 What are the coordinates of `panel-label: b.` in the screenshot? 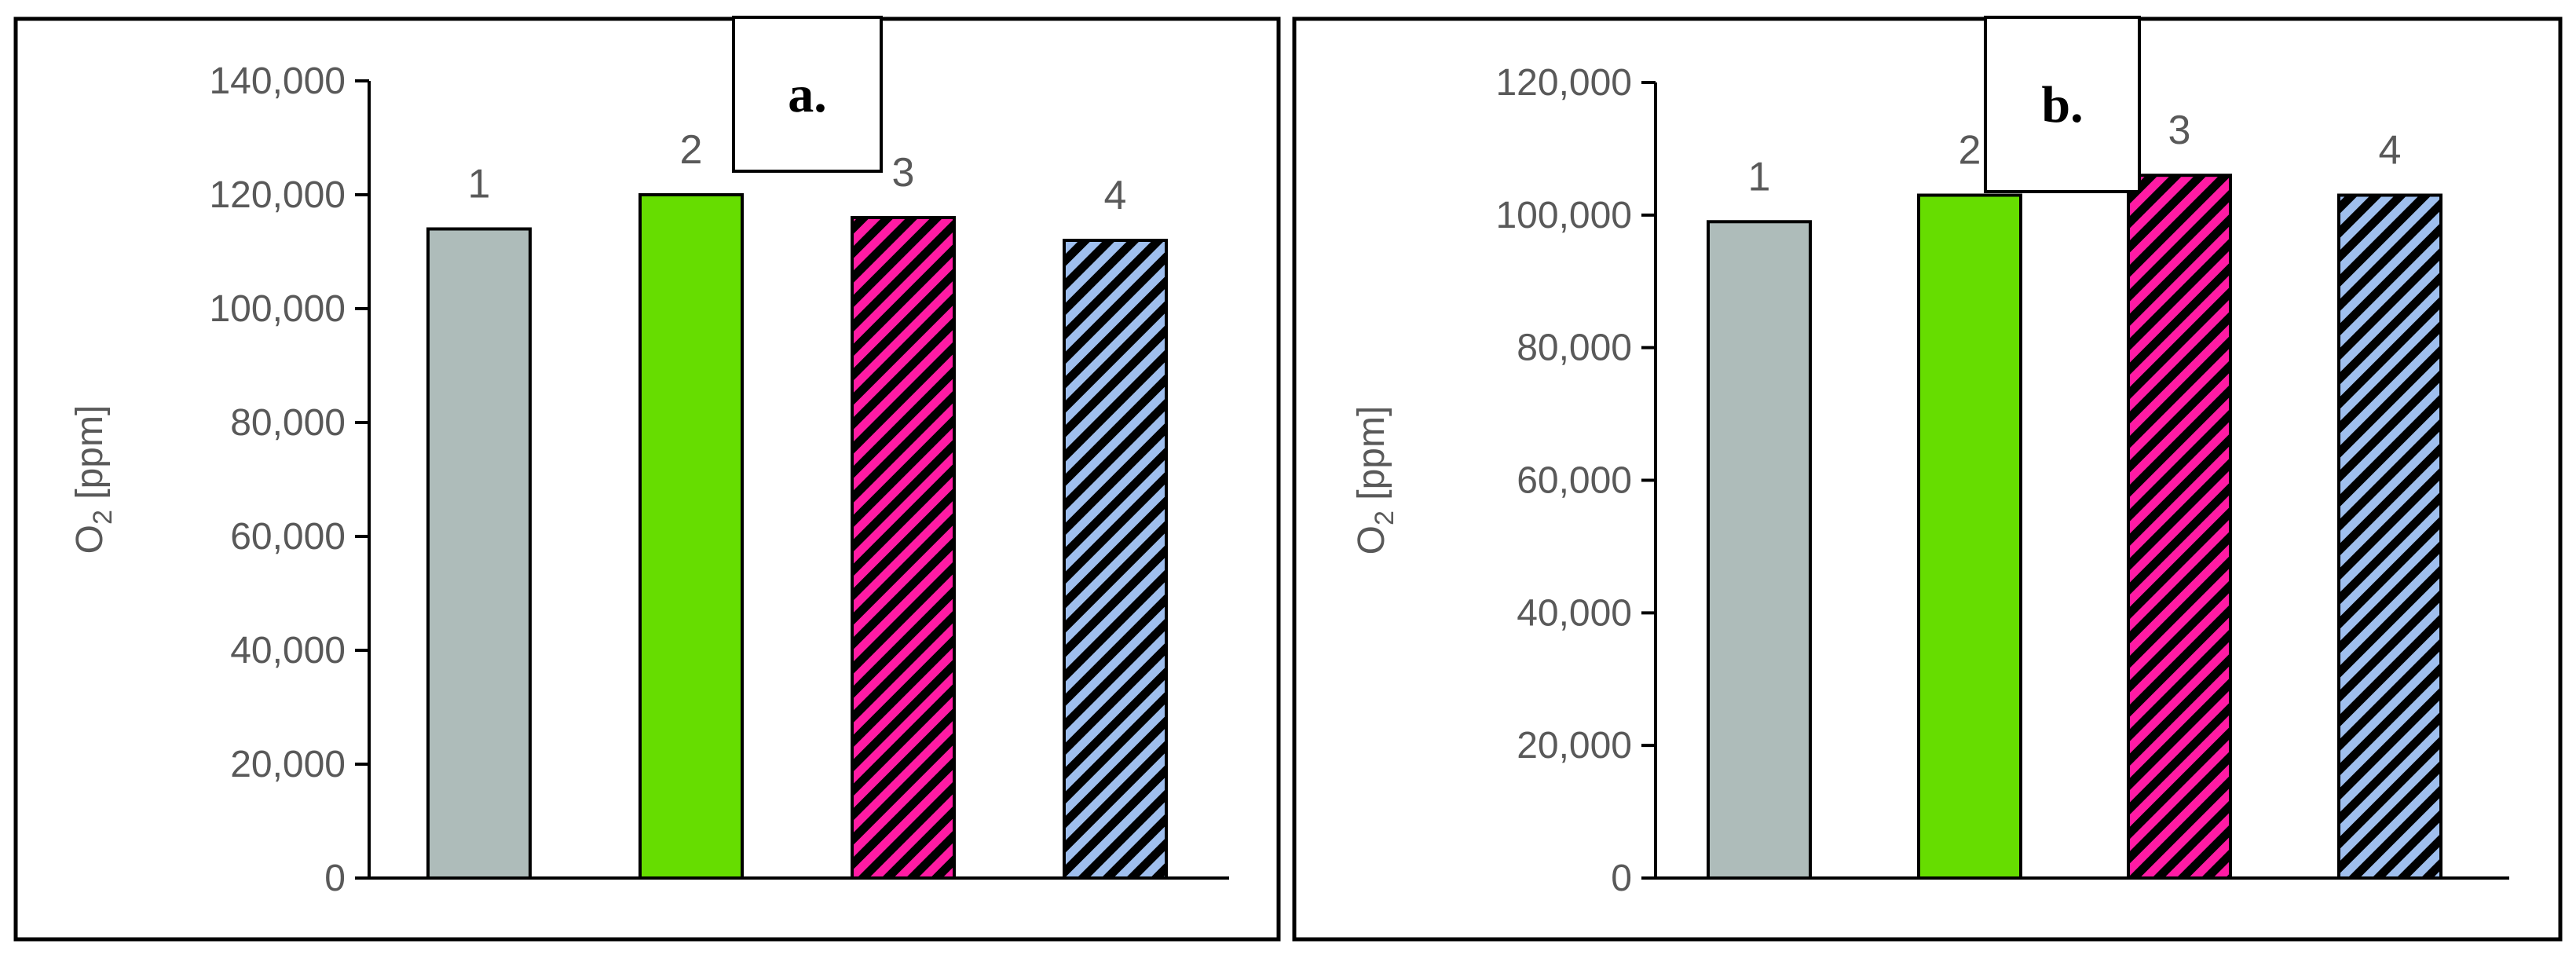 It's located at (2062, 105).